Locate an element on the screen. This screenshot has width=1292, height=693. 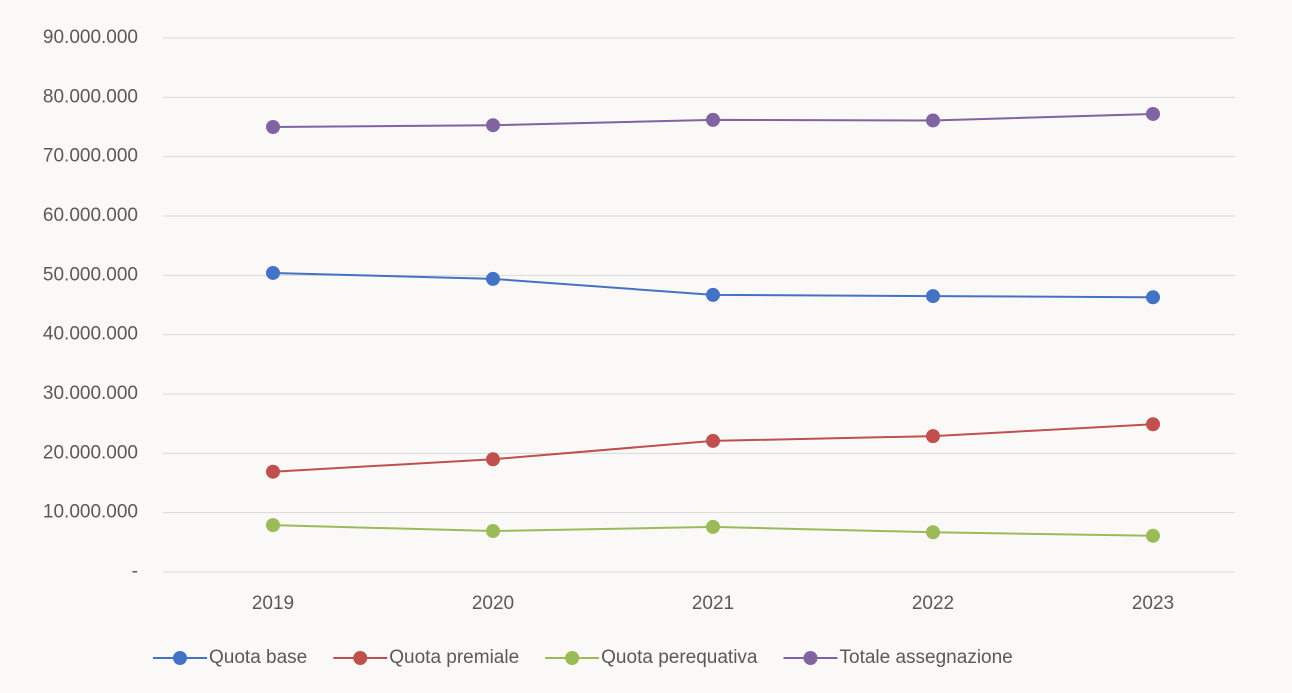
x-tick-label: 2019 is located at coordinates (273, 603).